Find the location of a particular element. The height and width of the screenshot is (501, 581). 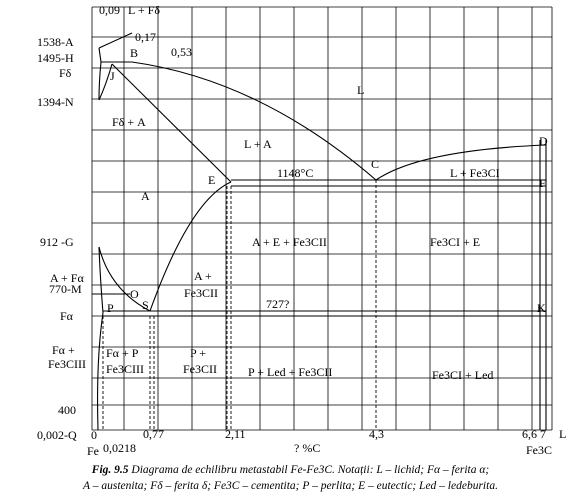

label-1495-h: 1495-H is located at coordinates (55, 58).